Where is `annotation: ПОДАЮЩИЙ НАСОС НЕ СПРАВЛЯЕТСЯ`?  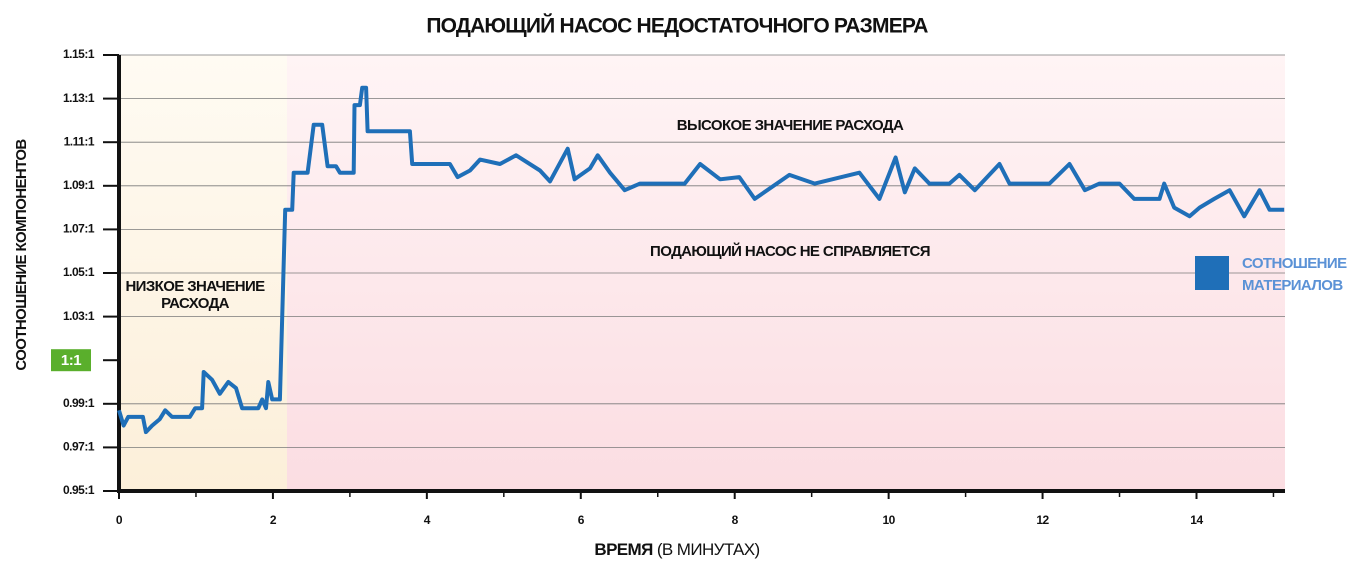
annotation: ПОДАЮЩИЙ НАСОС НЕ СПРАВЛЯЕТСЯ is located at coordinates (790, 251).